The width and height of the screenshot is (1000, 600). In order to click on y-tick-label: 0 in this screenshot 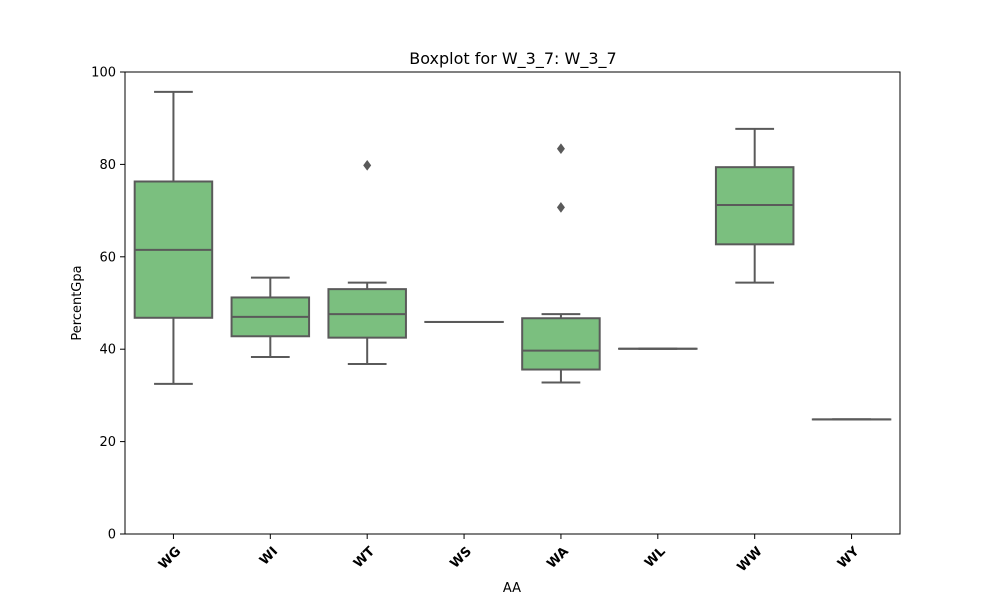, I will do `click(112, 535)`.